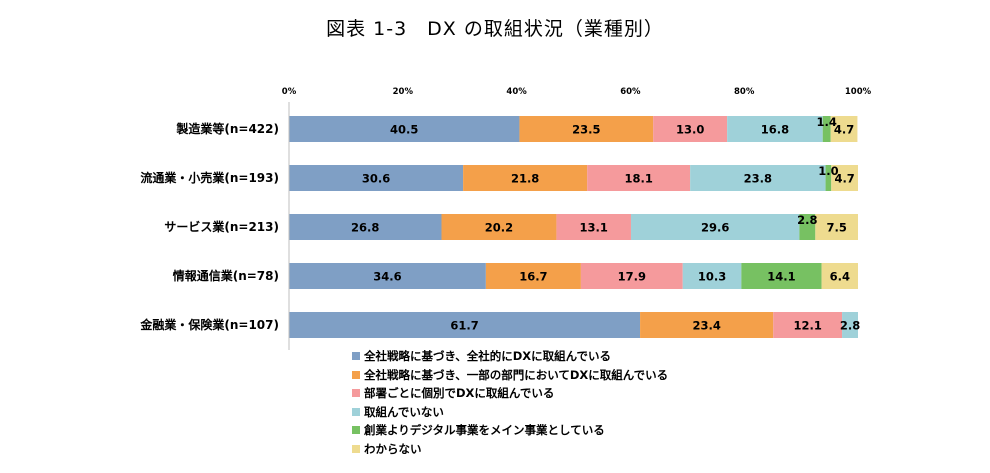 This screenshot has width=990, height=473. I want to click on data-label: 23.5, so click(586, 130).